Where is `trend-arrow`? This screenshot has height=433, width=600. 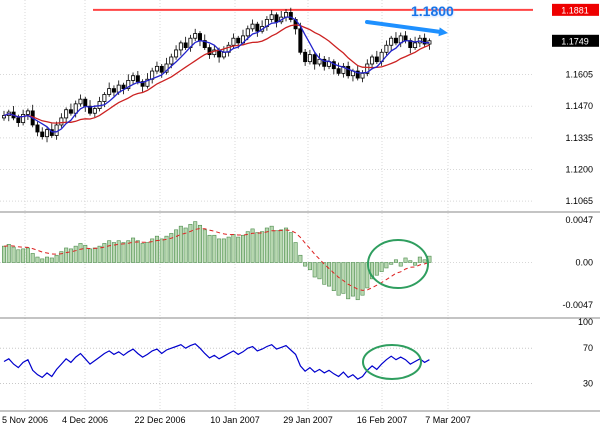 trend-arrow is located at coordinates (403, 27).